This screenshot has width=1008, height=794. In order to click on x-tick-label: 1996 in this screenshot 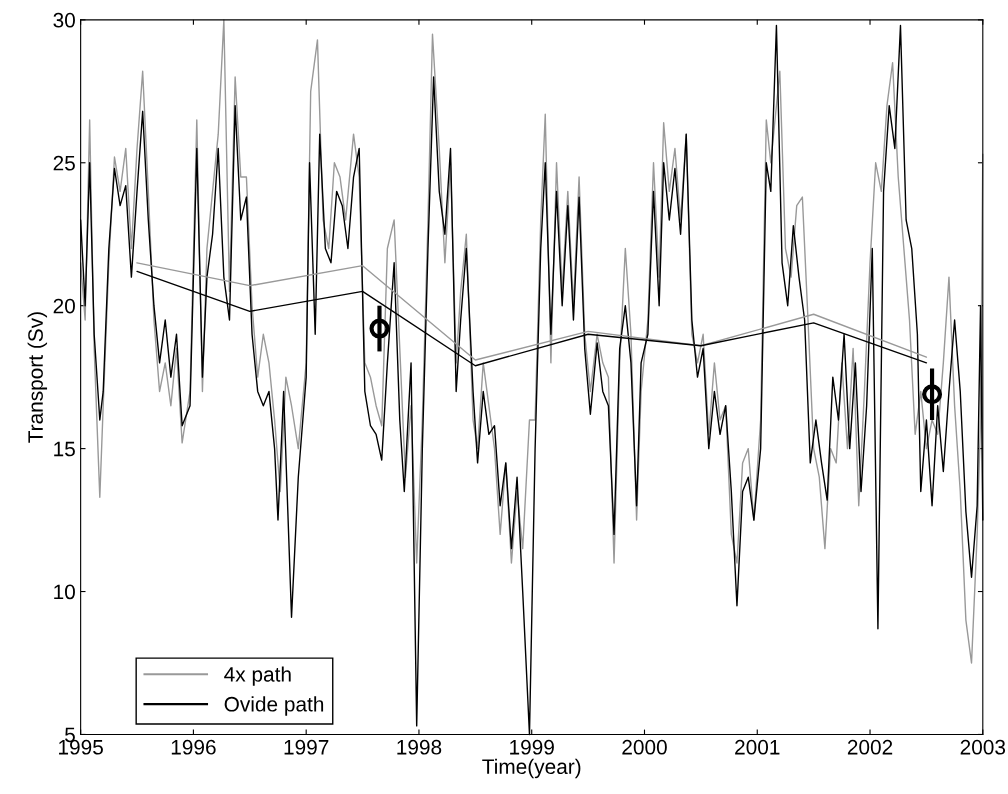, I will do `click(193, 747)`.